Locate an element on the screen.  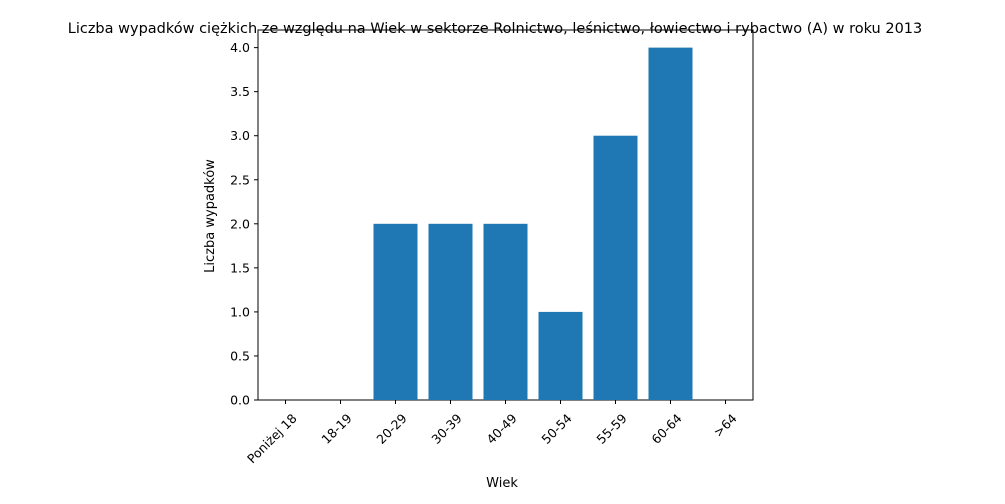
x-tick-label: 18-19 is located at coordinates (336, 429).